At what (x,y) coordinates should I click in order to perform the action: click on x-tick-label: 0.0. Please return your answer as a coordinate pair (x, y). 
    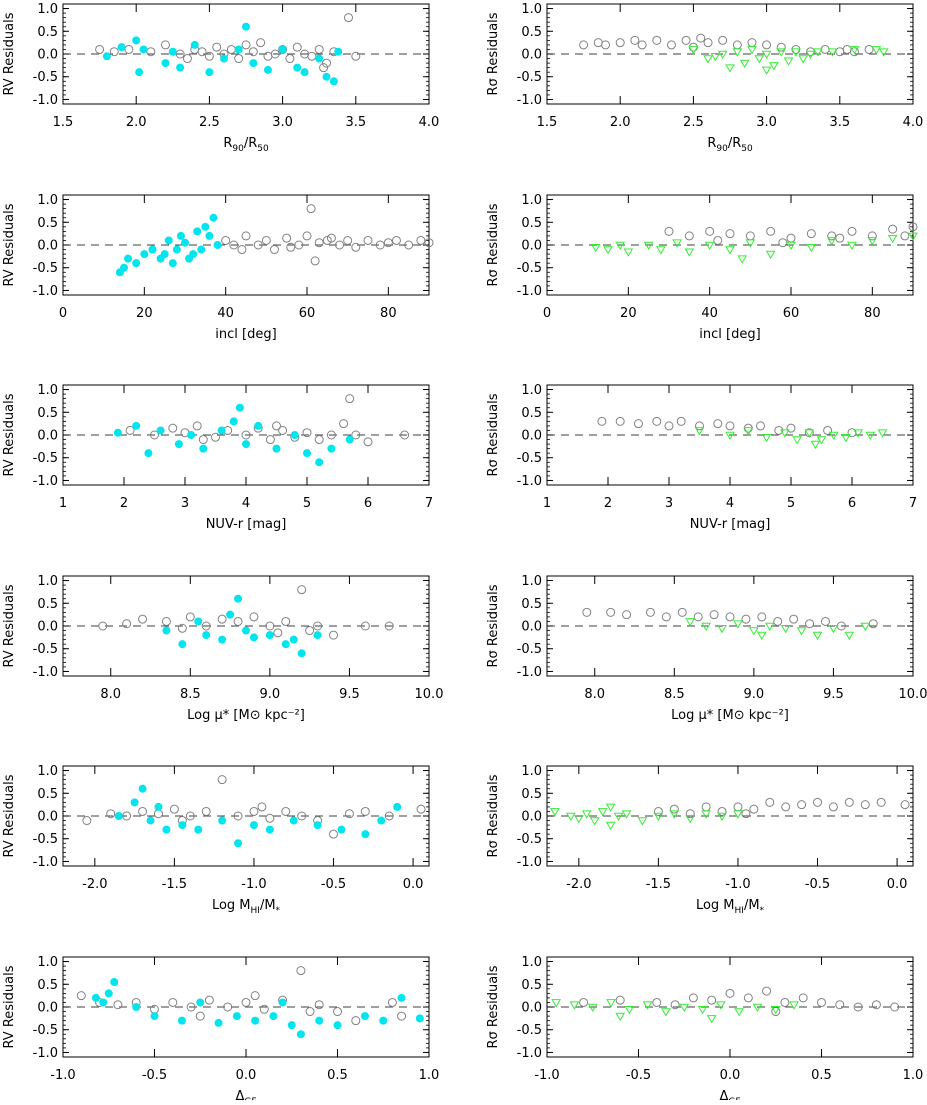
    Looking at the image, I should click on (897, 884).